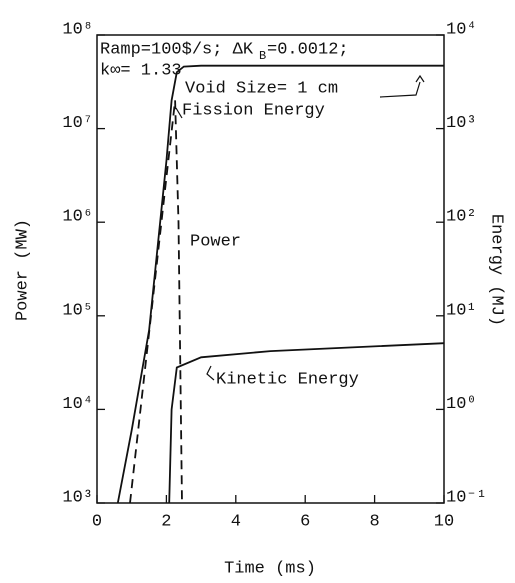 The height and width of the screenshot is (583, 515). I want to click on y-tick-label: 10⁷, so click(77, 123).